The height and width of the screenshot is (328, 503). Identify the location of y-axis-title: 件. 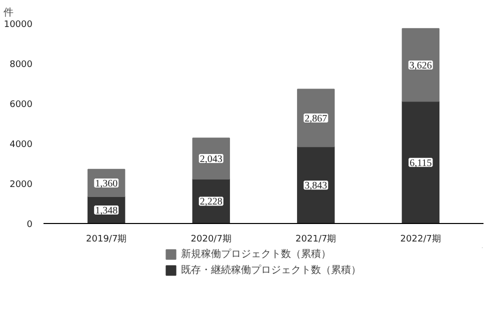
(9, 13).